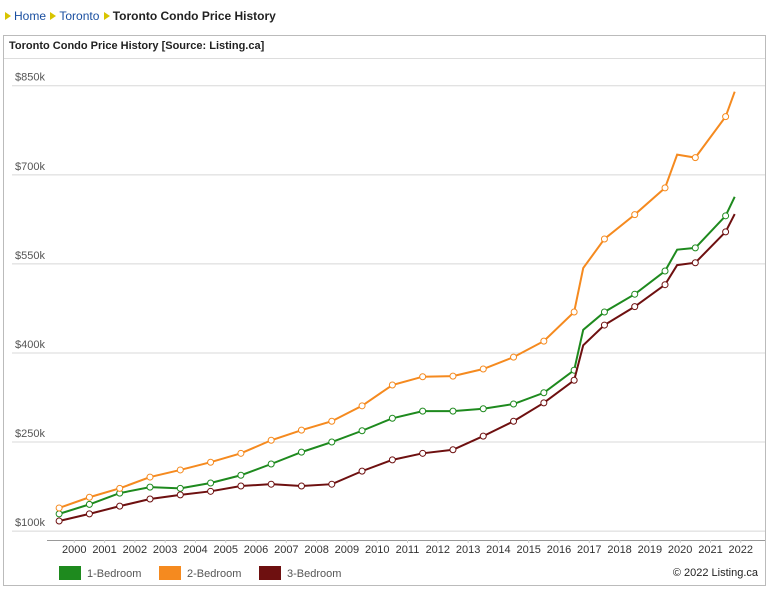 This screenshot has height=597, width=769. What do you see at coordinates (314, 574) in the screenshot?
I see `legend-label: 3-Bedroom` at bounding box center [314, 574].